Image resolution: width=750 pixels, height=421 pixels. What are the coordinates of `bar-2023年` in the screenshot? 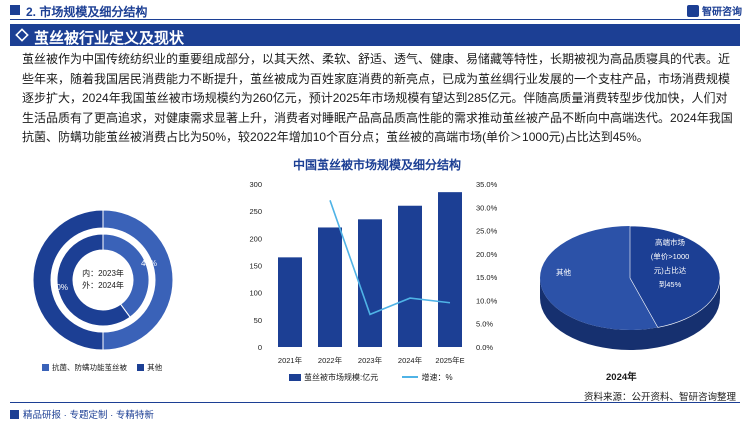 It's located at (370, 283).